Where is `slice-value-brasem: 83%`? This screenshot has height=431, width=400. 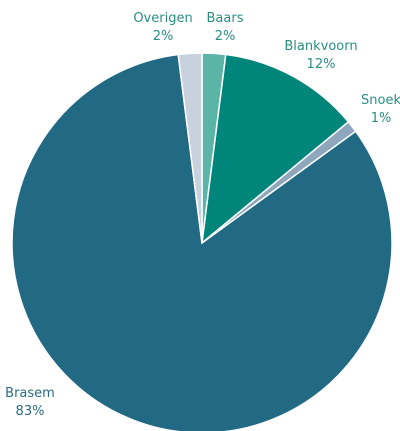
slice-value-brasem: 83% is located at coordinates (30, 411).